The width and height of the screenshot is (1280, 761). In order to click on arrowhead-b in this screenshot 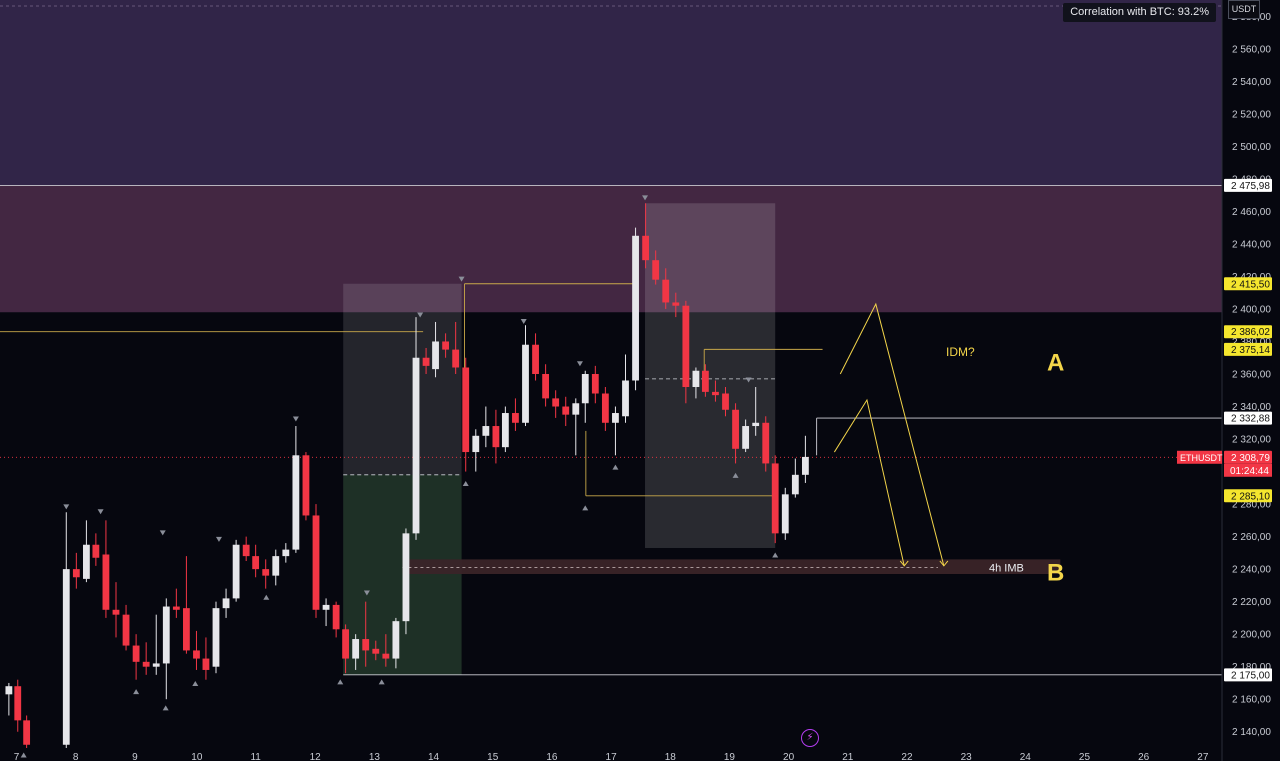, I will do `click(904, 563)`.